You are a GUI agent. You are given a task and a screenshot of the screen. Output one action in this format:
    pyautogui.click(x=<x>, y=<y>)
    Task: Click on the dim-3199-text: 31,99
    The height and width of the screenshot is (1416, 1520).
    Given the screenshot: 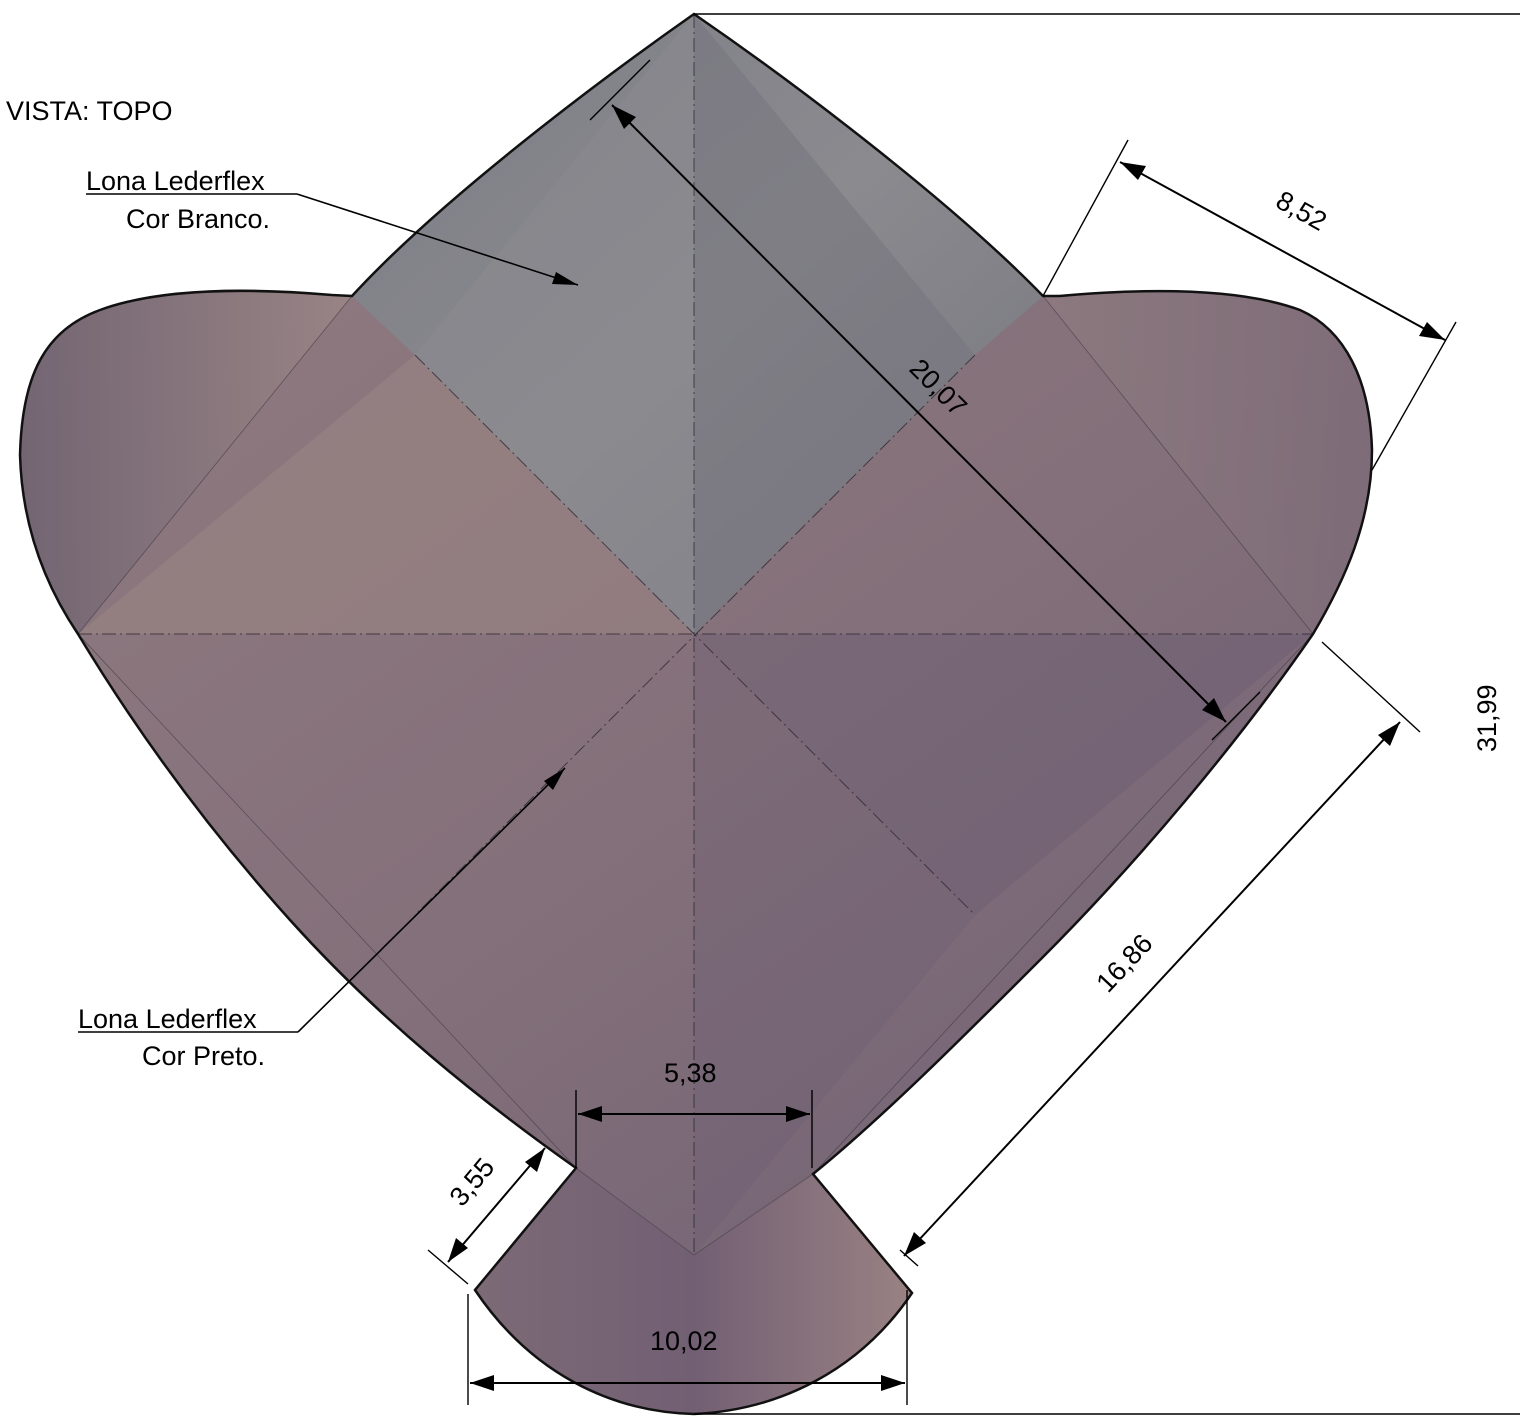 What is the action you would take?
    pyautogui.click(x=1487, y=718)
    